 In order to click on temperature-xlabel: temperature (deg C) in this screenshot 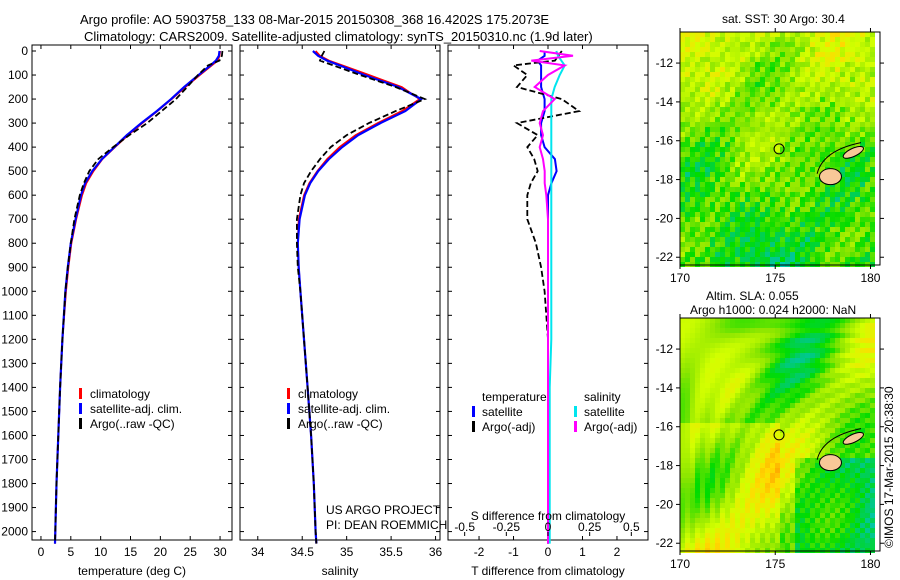, I will do `click(132, 571)`.